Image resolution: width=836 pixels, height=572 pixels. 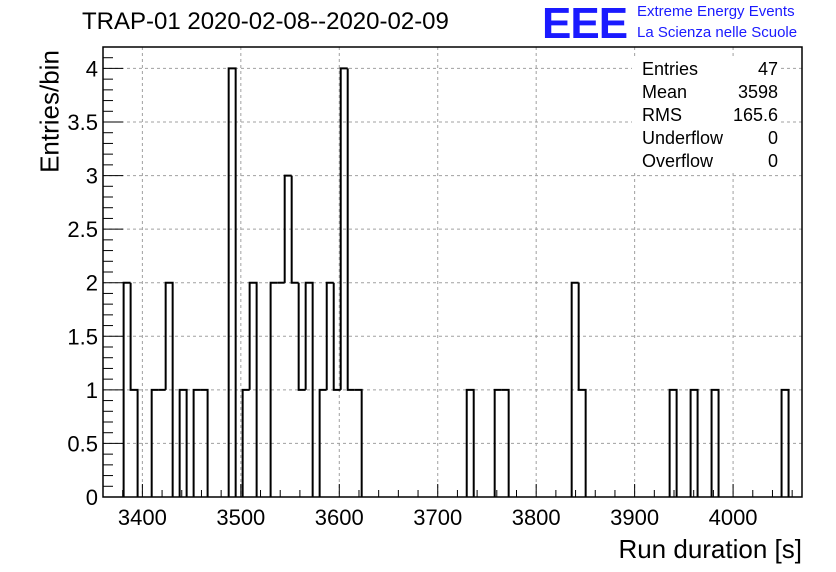 I want to click on y-tick-label: 0.5, so click(x=82, y=443).